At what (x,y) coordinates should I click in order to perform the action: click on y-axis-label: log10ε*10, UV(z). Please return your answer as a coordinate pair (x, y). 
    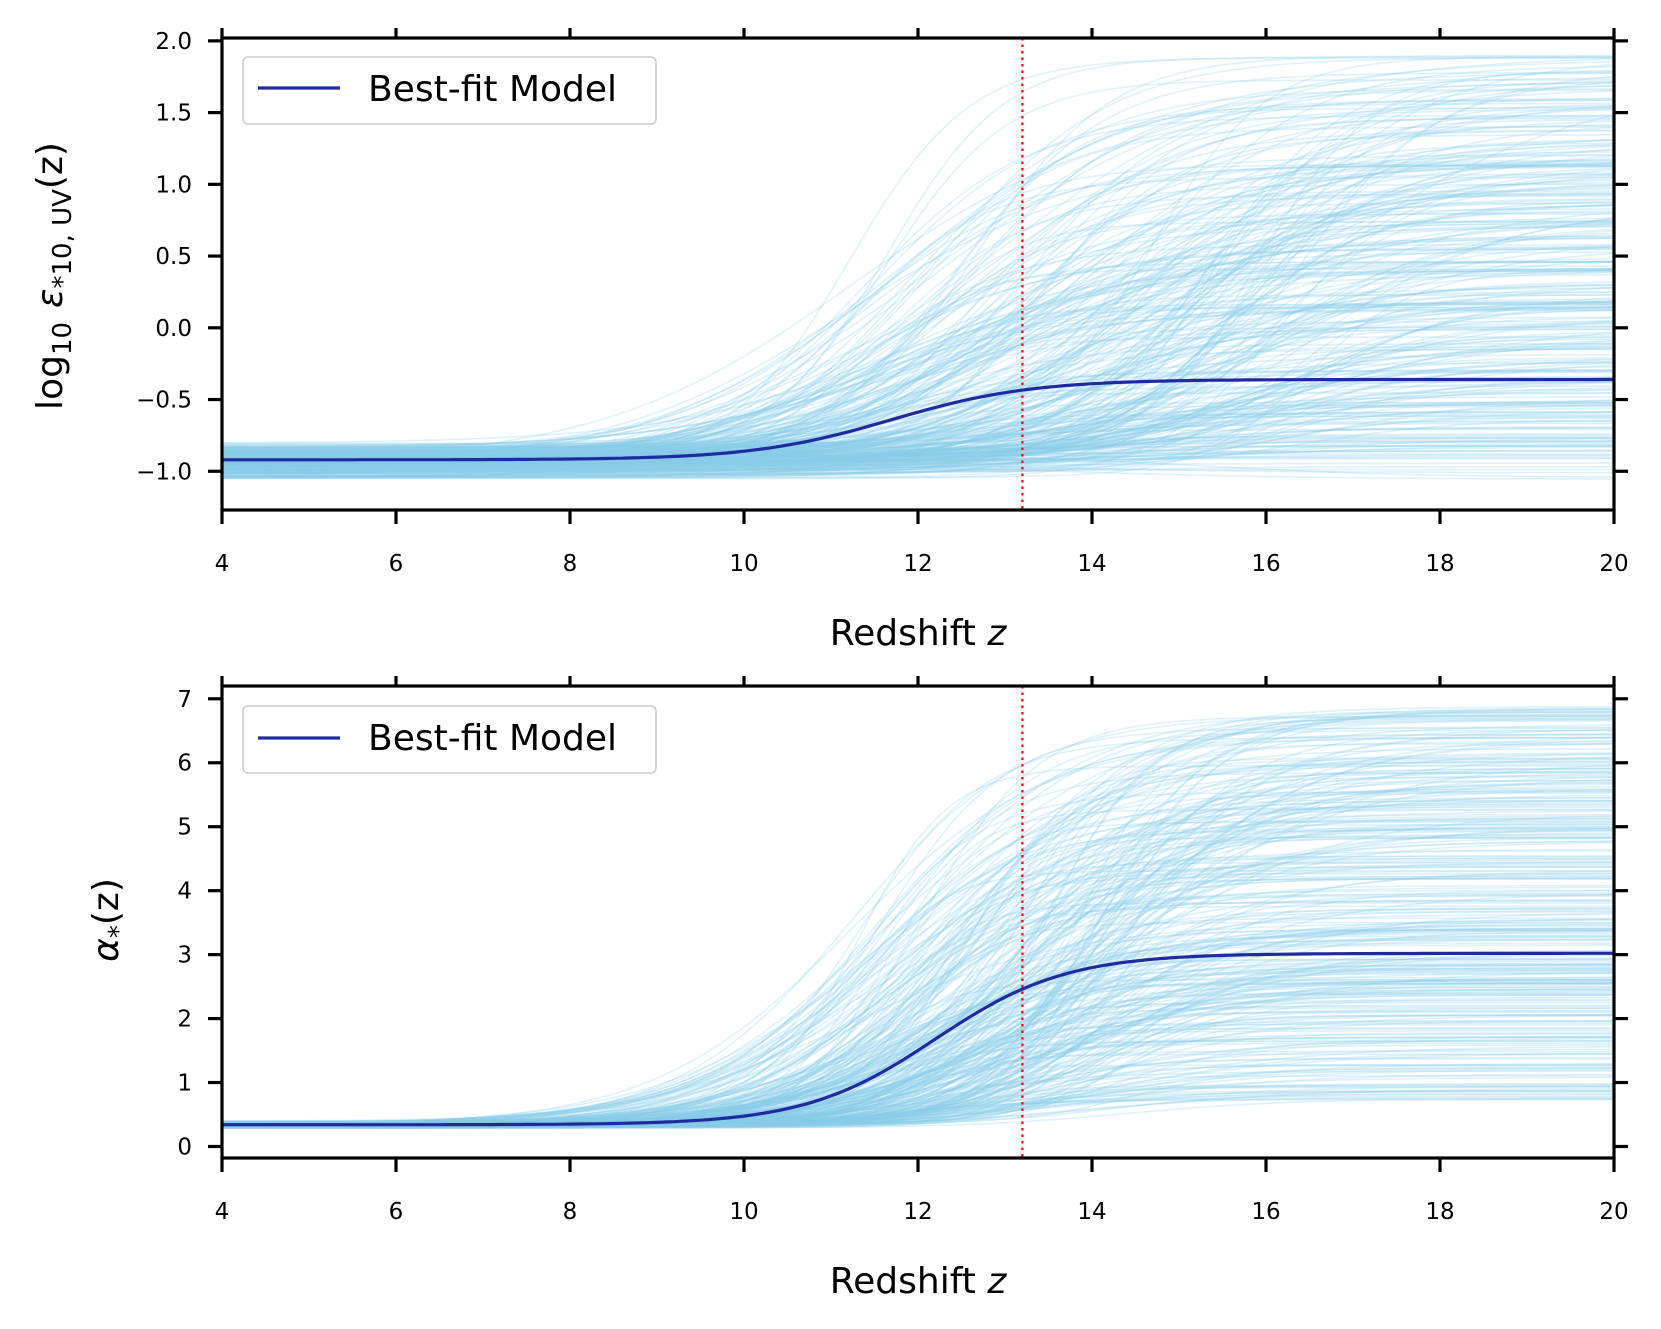
    Looking at the image, I should click on (54, 276).